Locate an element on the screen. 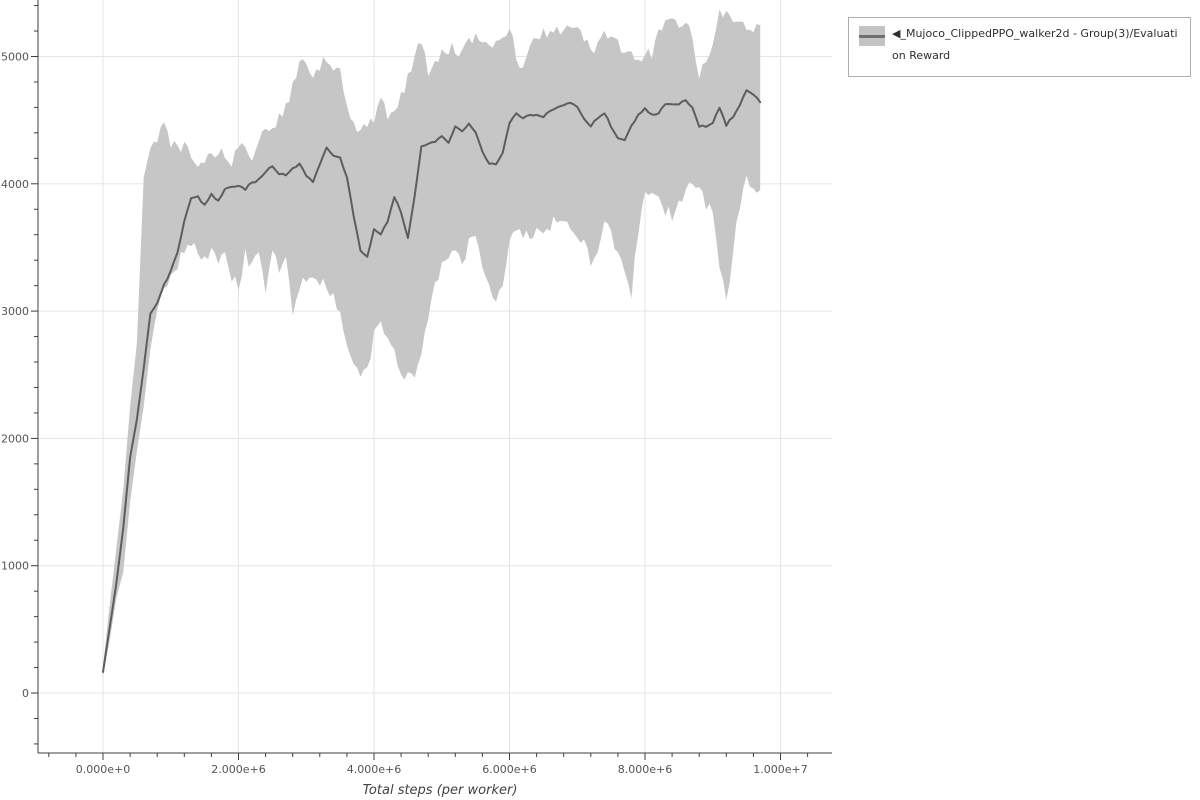 The height and width of the screenshot is (800, 1200). legend-line-swatch-icon is located at coordinates (872, 36).